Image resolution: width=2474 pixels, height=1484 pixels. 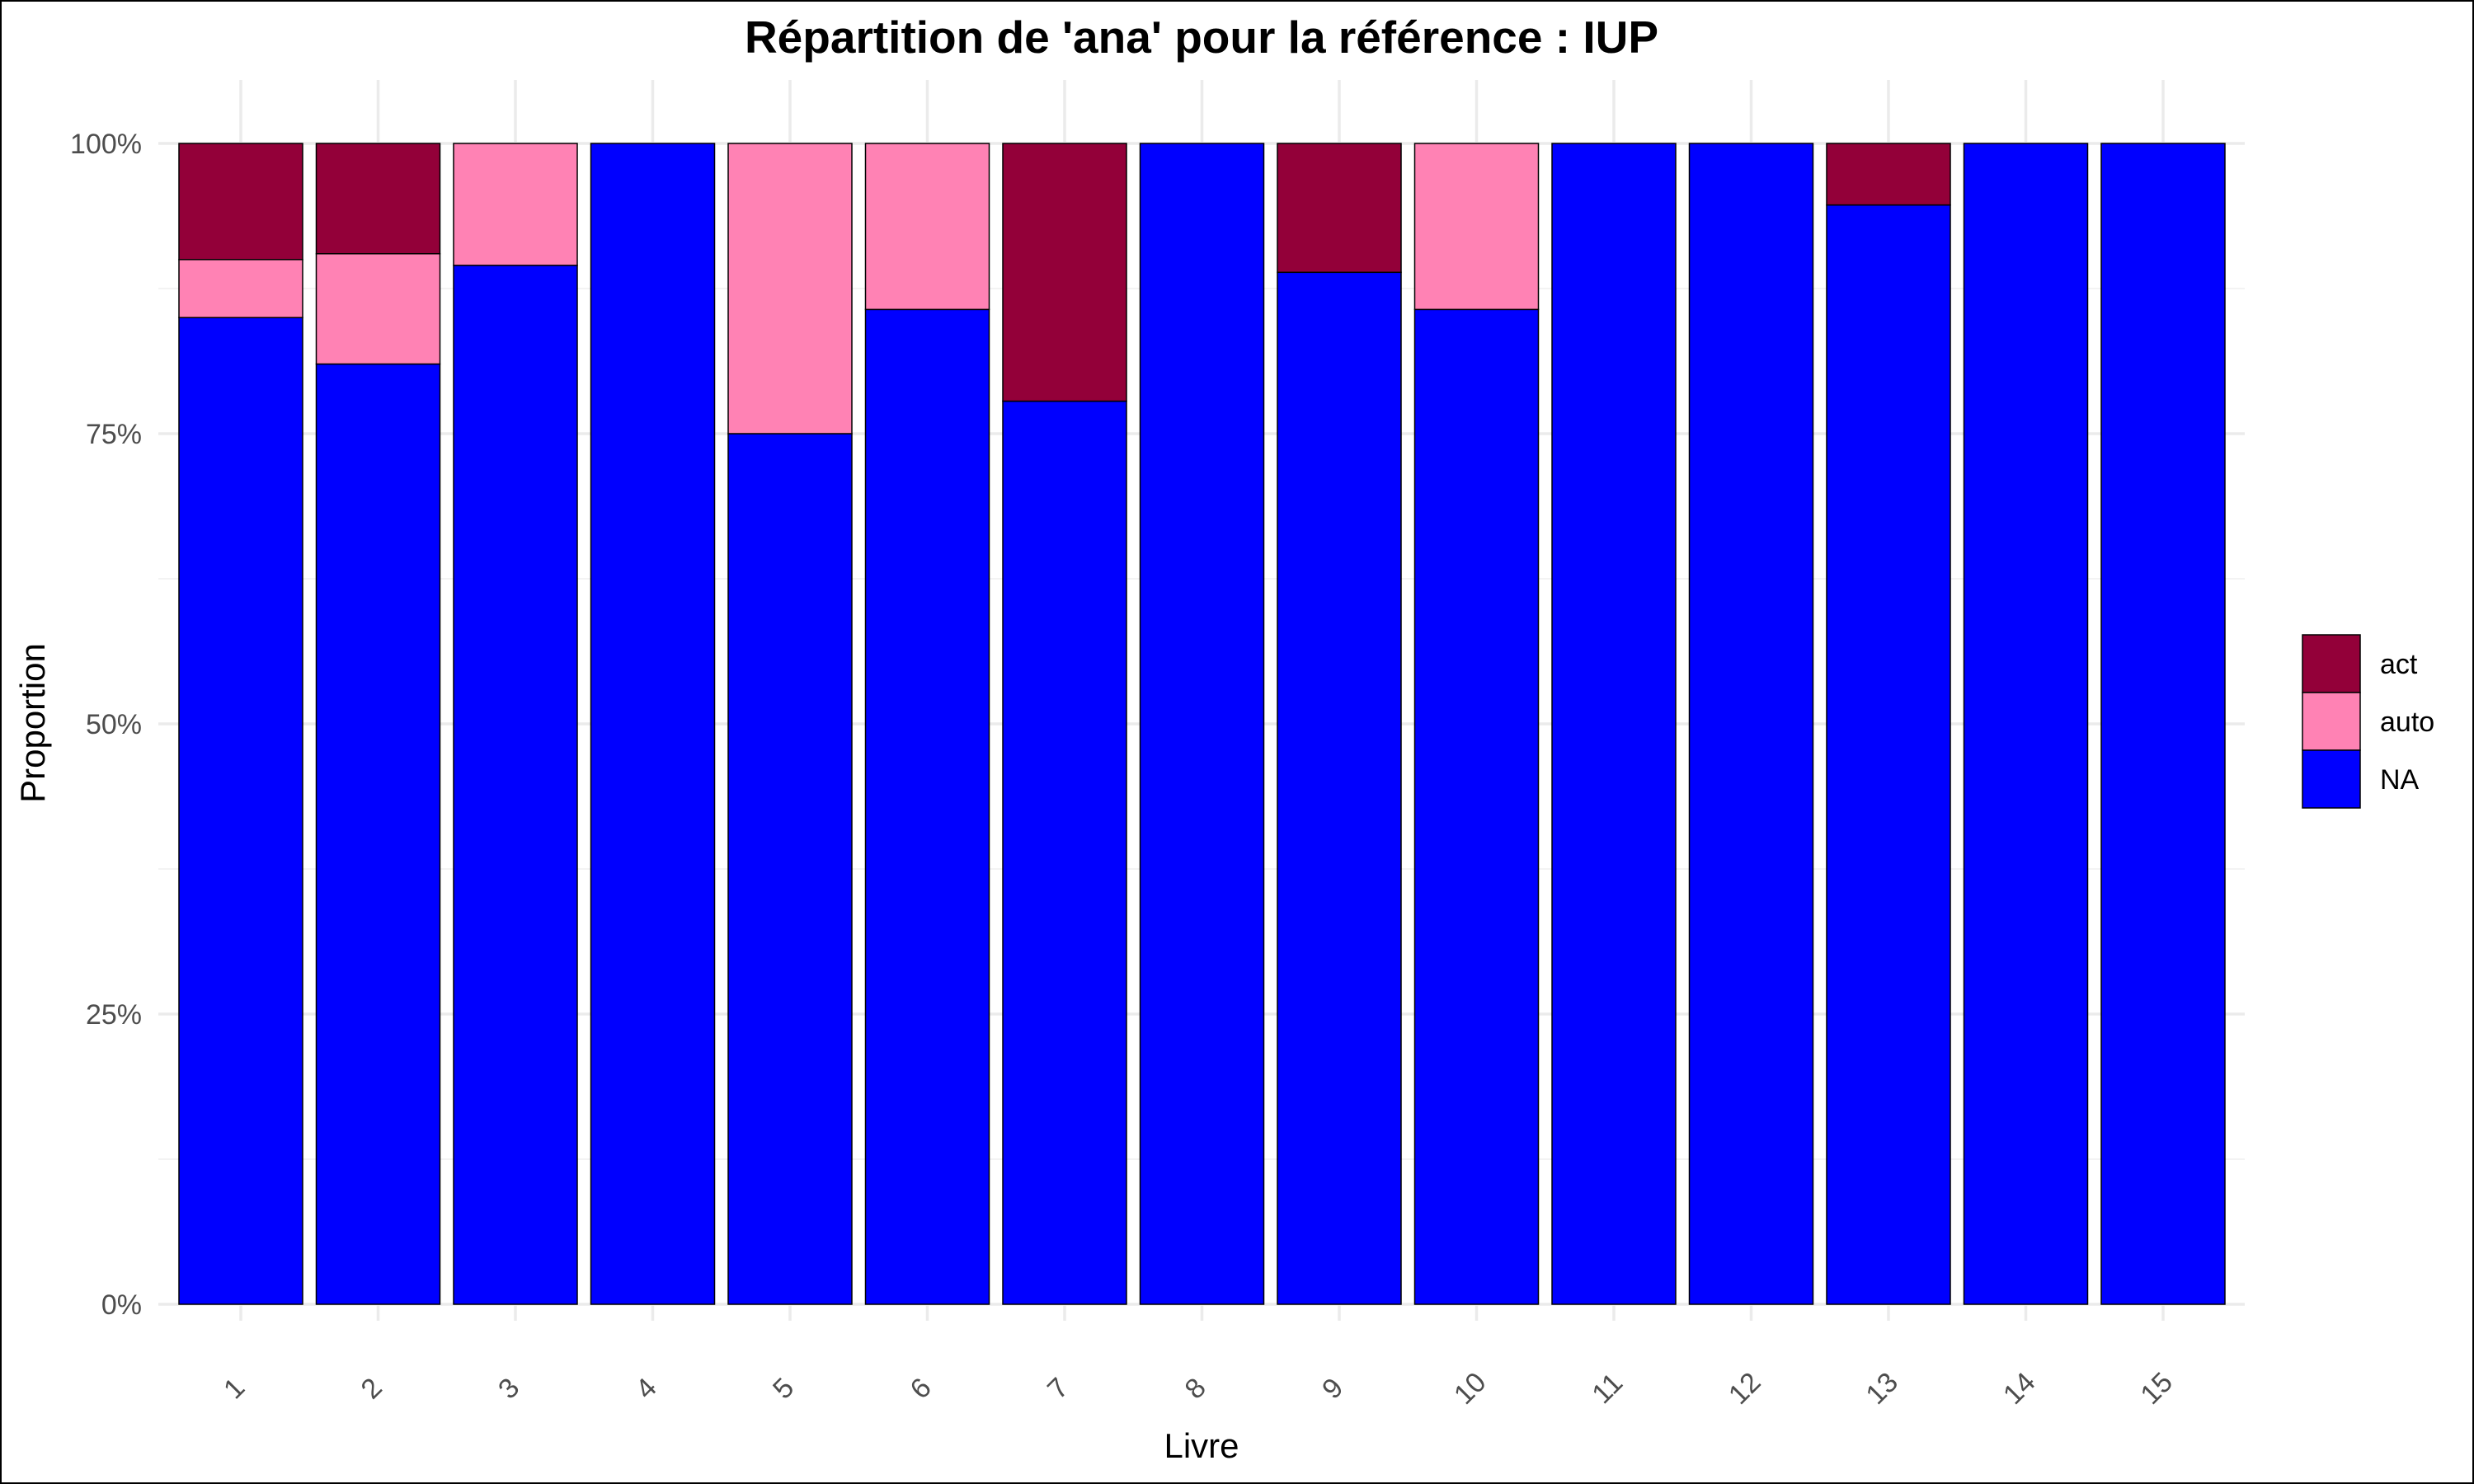 I want to click on x-tick-label: 6, so click(x=921, y=1388).